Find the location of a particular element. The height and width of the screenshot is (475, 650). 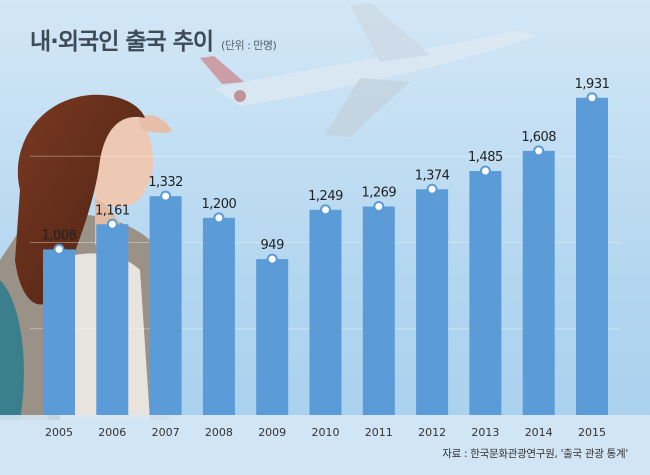

x-tick-label-2009: 2009 is located at coordinates (272, 432).